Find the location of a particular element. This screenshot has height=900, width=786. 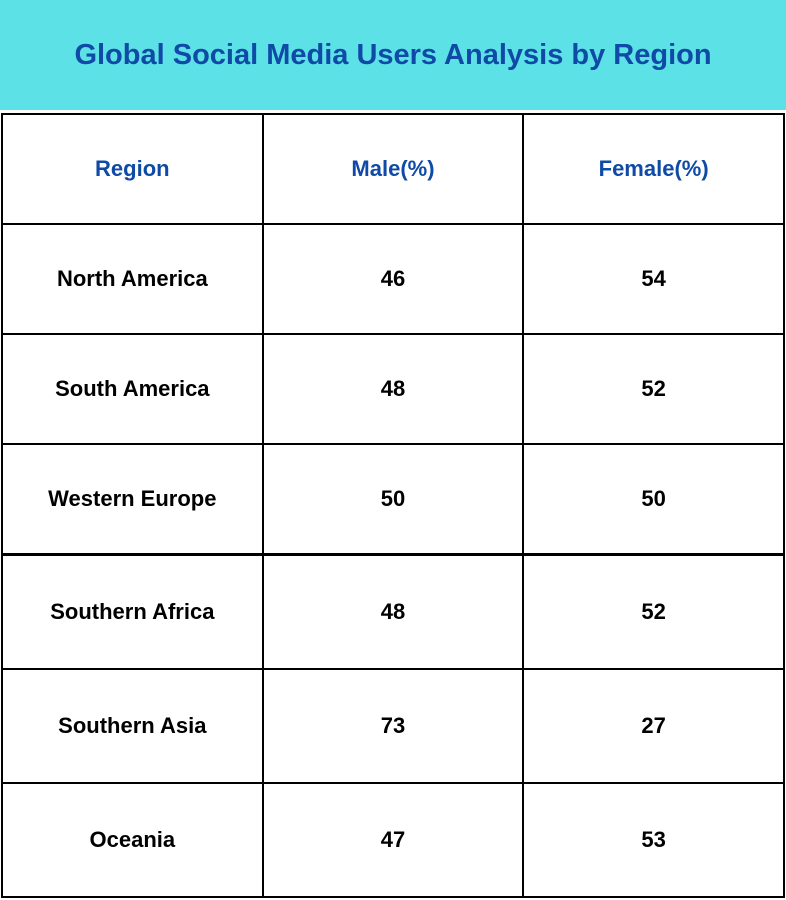

table-cell: 46 is located at coordinates (393, 279).